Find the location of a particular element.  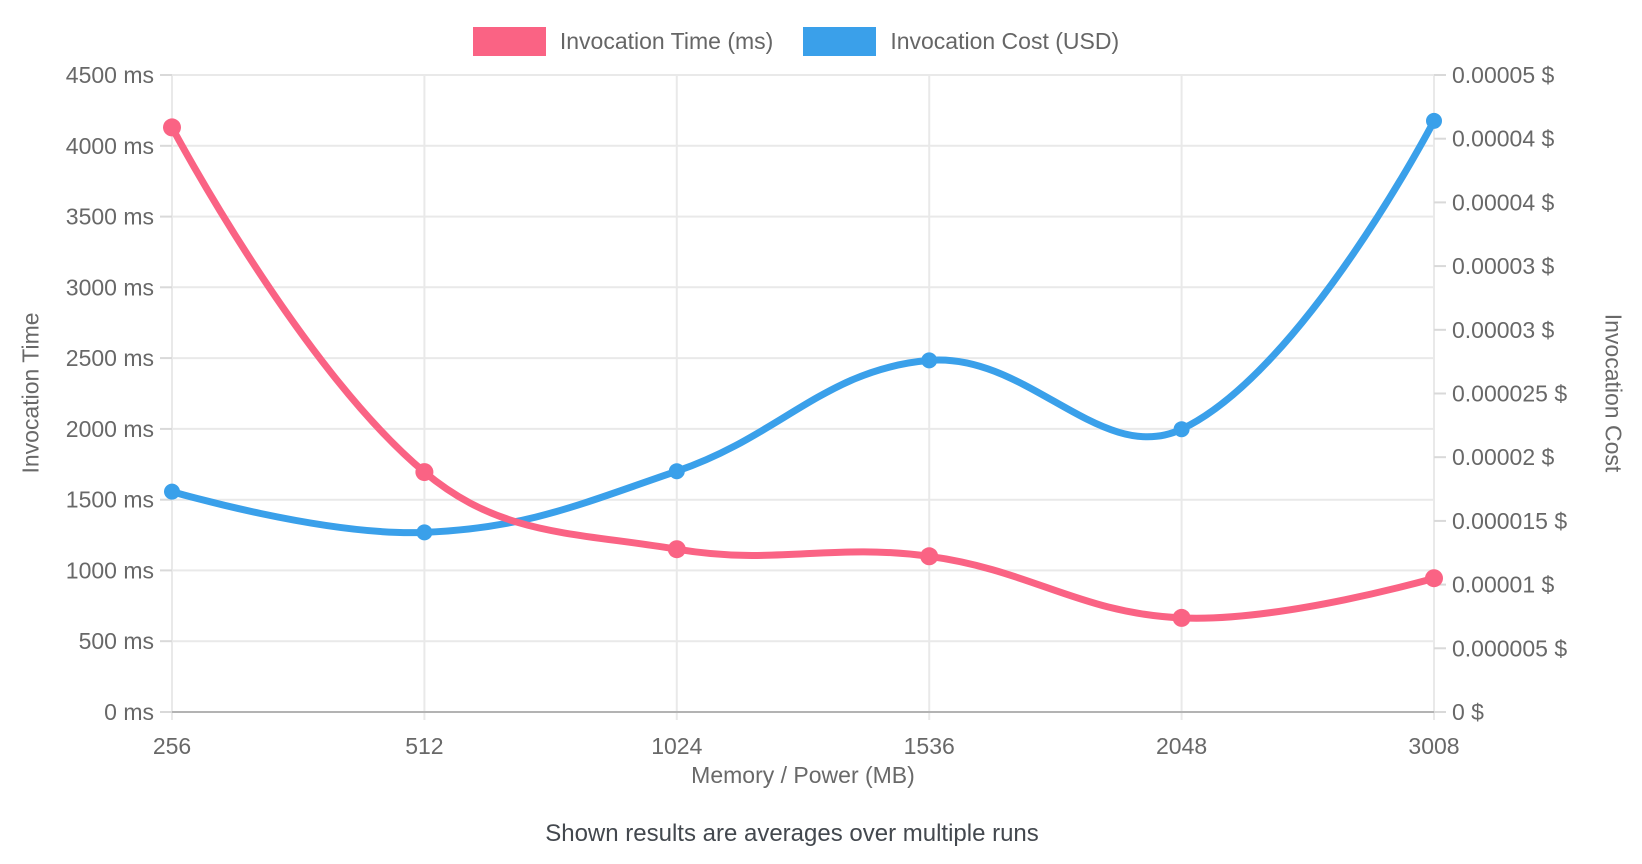

x-tick-label: 1024 is located at coordinates (676, 746).